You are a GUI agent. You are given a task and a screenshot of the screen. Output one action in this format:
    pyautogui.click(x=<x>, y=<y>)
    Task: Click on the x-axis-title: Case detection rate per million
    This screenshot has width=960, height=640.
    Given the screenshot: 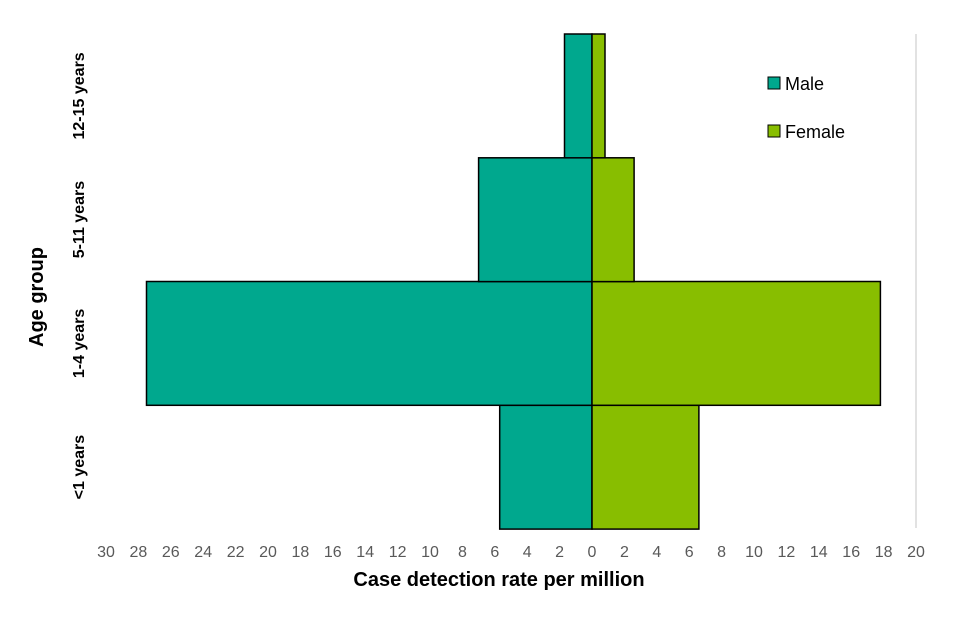 What is the action you would take?
    pyautogui.click(x=498, y=580)
    